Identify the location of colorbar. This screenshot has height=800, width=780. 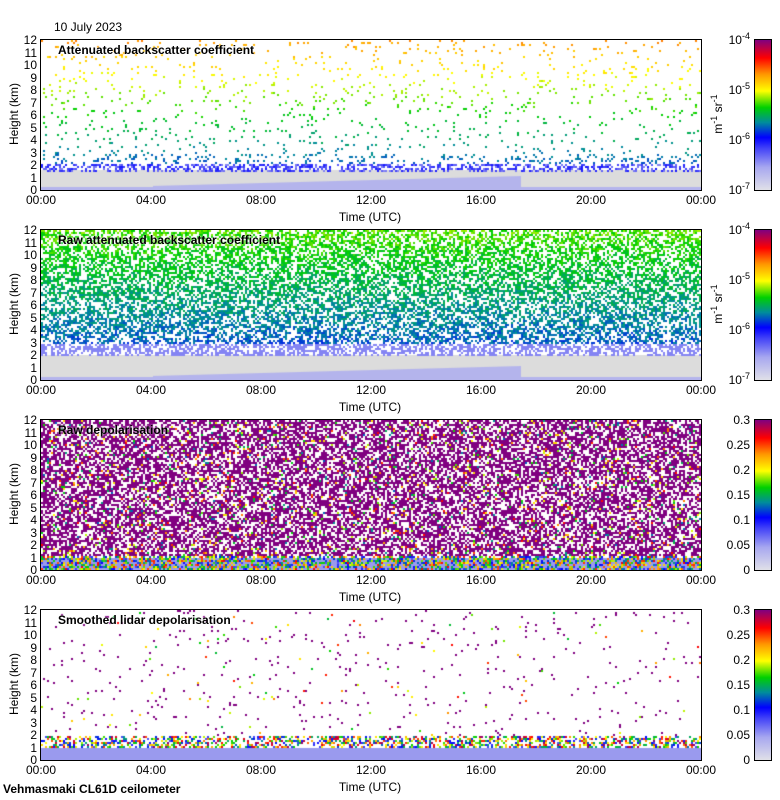
(763, 685).